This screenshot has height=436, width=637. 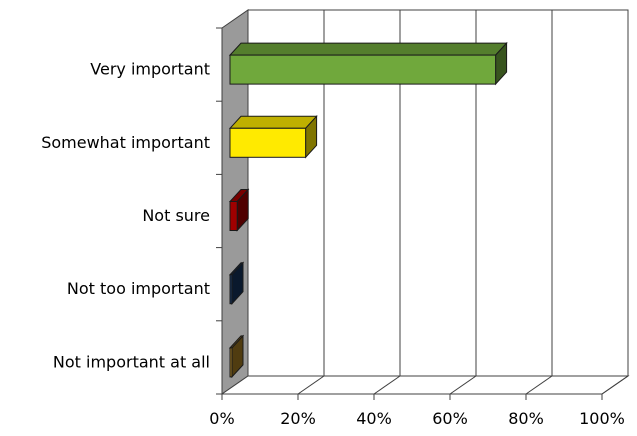 What do you see at coordinates (374, 418) in the screenshot?
I see `x-tick-label: 40%` at bounding box center [374, 418].